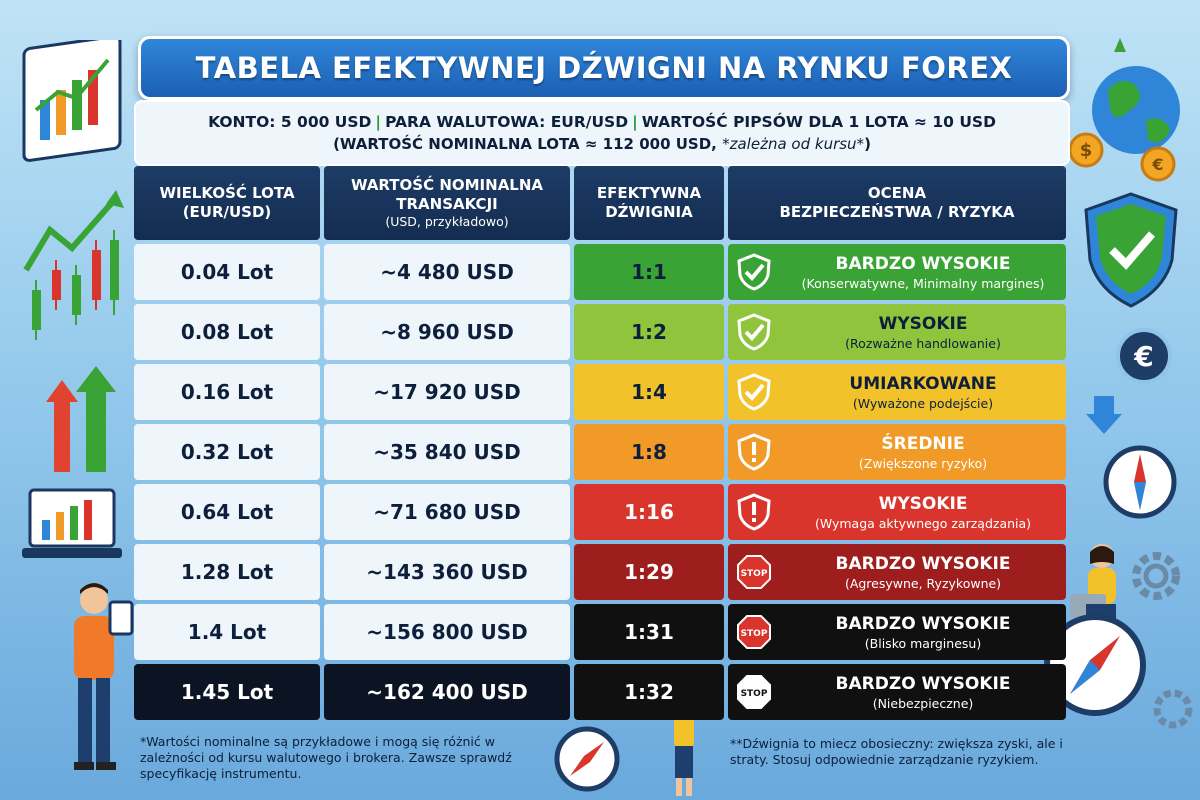 The width and height of the screenshot is (1200, 800). I want to click on nominal-value: ~35 840 USD, so click(447, 452).